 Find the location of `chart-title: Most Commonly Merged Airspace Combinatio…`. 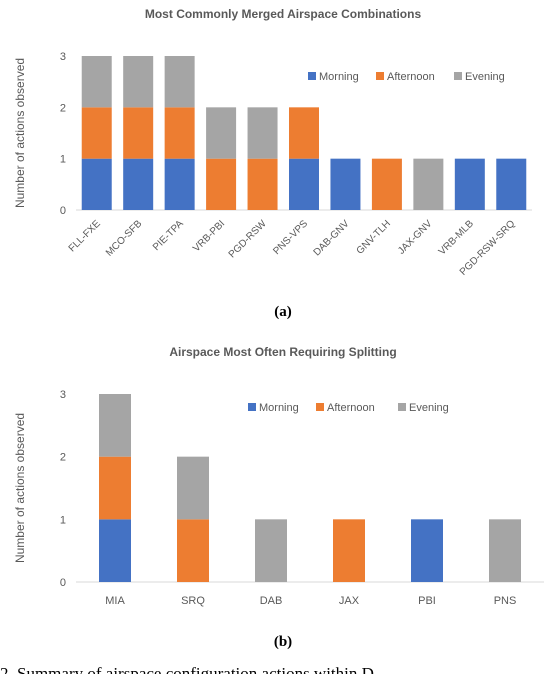

chart-title: Most Commonly Merged Airspace Combinatio… is located at coordinates (283, 14).